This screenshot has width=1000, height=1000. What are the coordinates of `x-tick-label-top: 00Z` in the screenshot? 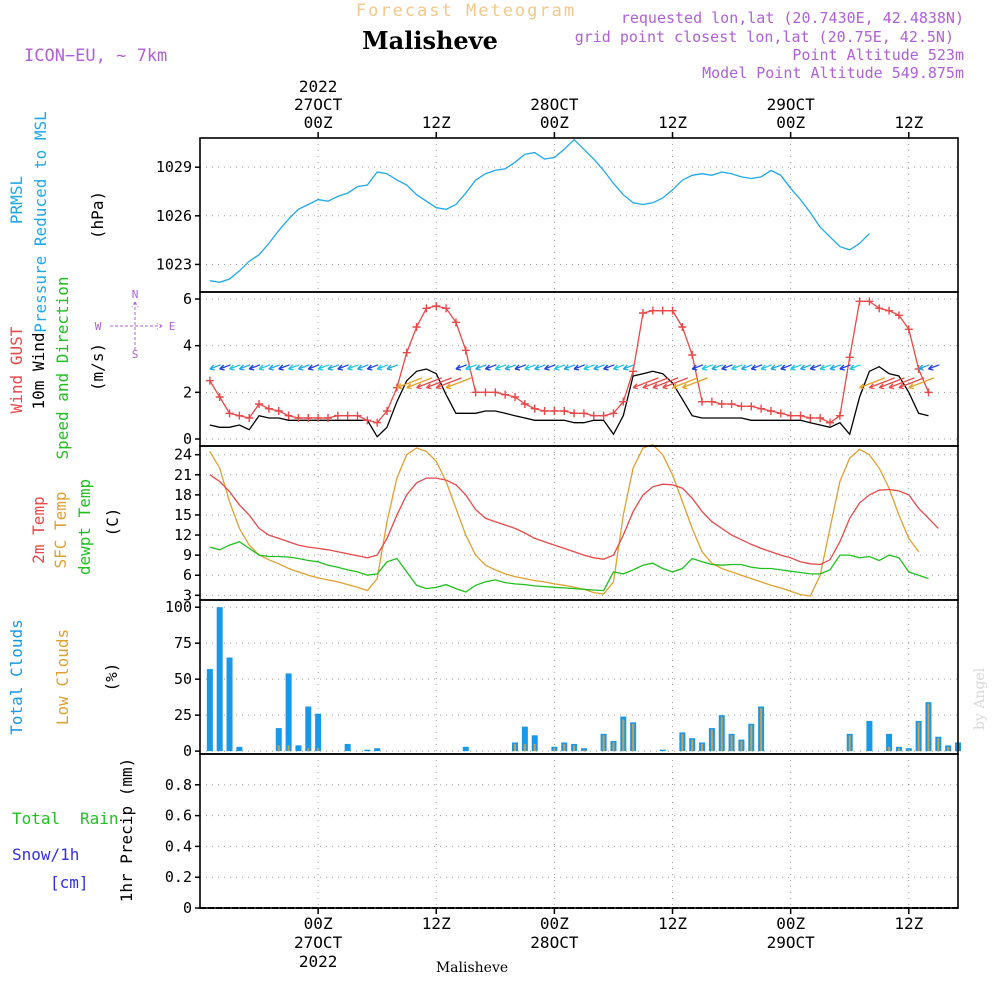 It's located at (554, 122).